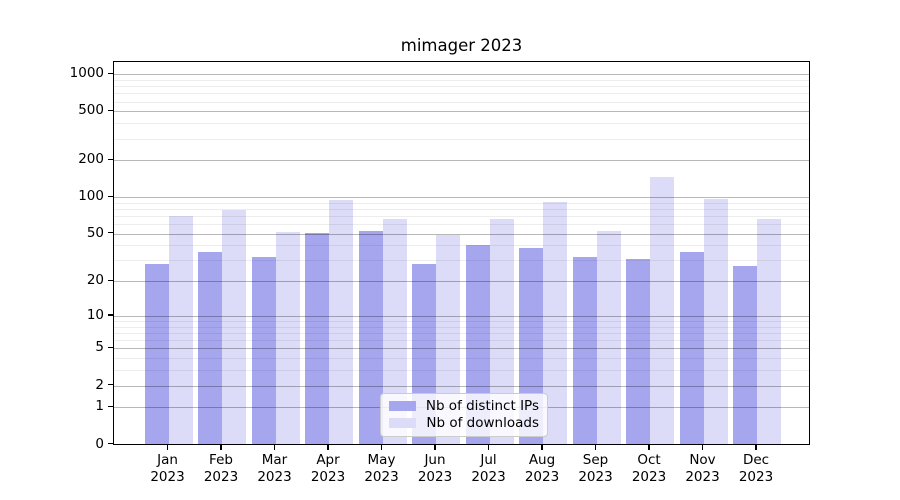 This screenshot has height=500, width=900. What do you see at coordinates (461, 45) in the screenshot?
I see `chart-title: mimager 2023` at bounding box center [461, 45].